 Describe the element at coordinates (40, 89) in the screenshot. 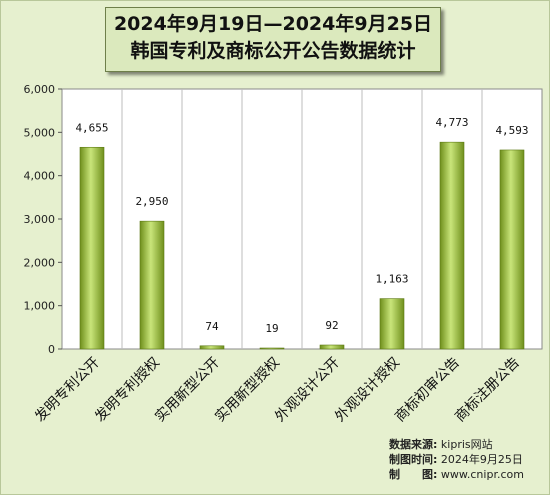

I see `y-tick-label: 6,000` at that location.